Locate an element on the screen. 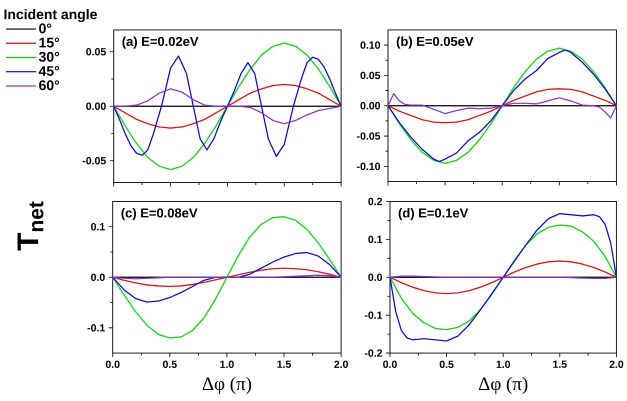 The image size is (627, 401). chart-title: (b) E=0.05eV is located at coordinates (435, 42).